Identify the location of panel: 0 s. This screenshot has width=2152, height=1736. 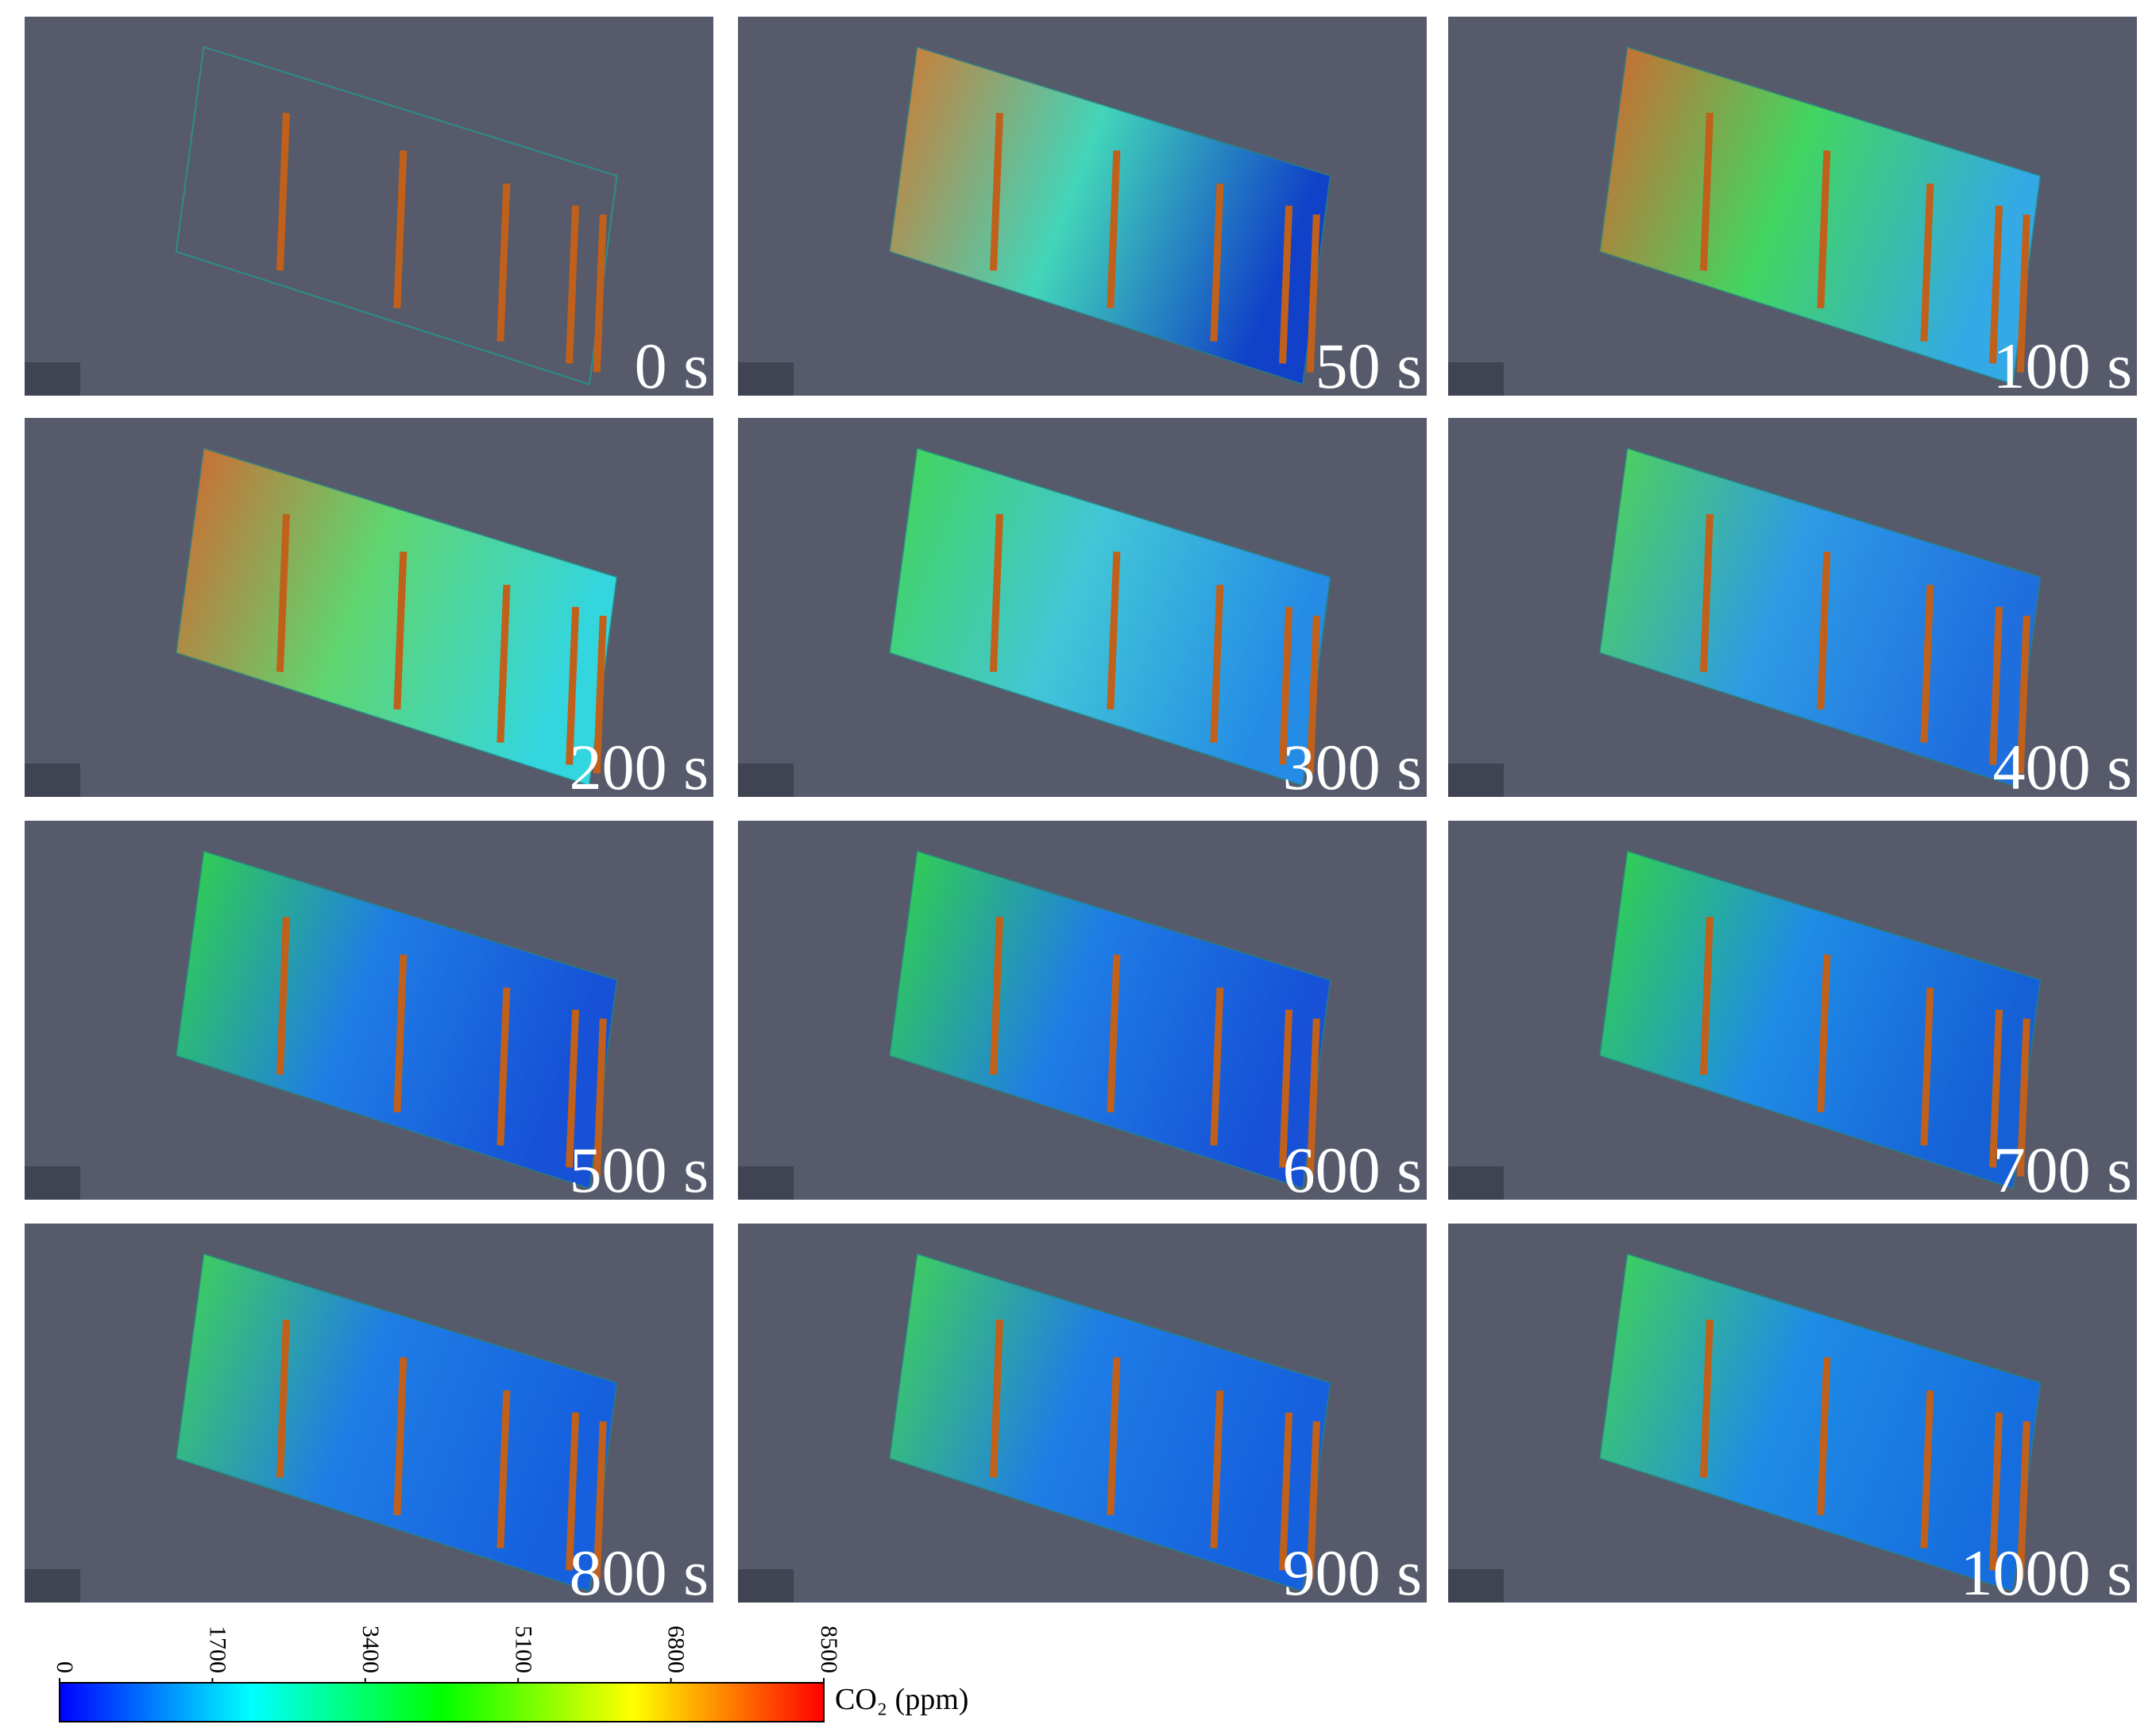
(369, 209).